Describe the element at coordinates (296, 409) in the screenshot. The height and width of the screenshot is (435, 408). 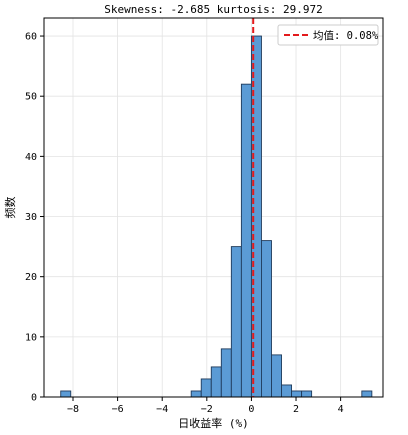
I see `x-tick-label: 2` at that location.